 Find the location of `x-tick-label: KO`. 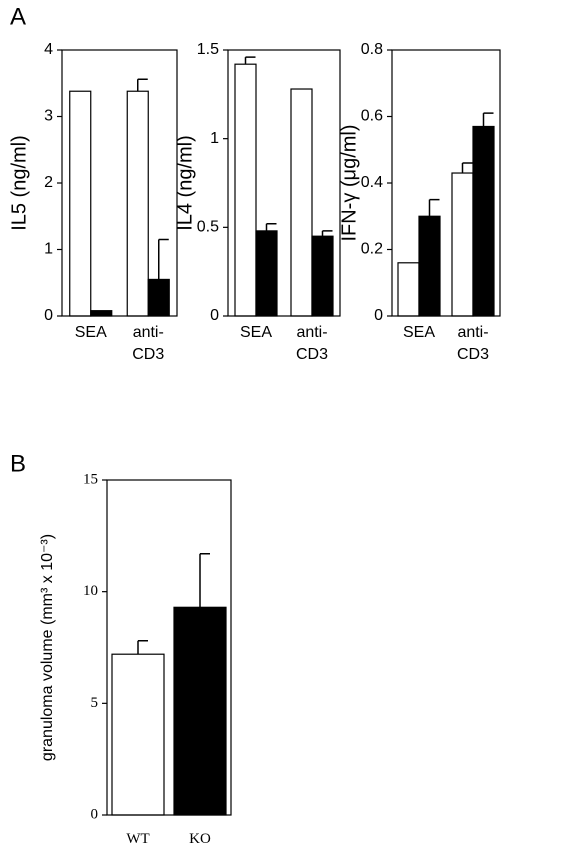

x-tick-label: KO is located at coordinates (200, 839).